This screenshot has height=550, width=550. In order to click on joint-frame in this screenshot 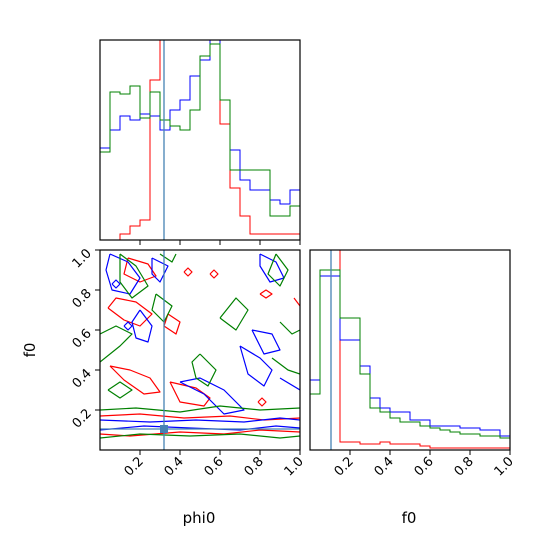, I will do `click(200, 350)`.